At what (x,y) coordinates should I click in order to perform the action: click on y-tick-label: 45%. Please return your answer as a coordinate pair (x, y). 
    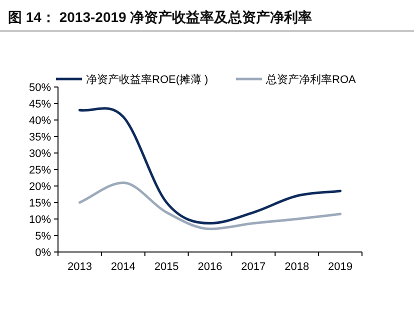
    Looking at the image, I should click on (40, 104).